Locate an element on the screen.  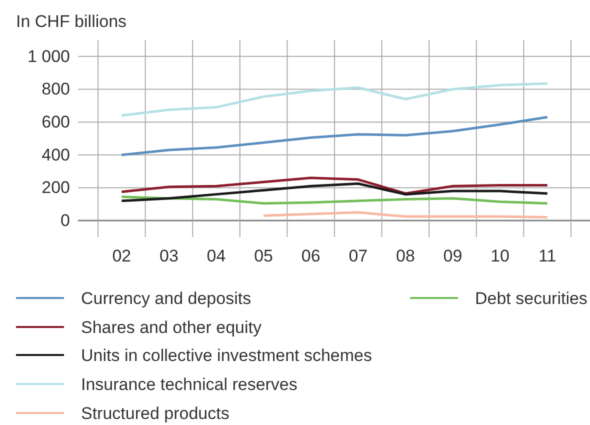
y-tick-label: 200 is located at coordinates (56, 188).